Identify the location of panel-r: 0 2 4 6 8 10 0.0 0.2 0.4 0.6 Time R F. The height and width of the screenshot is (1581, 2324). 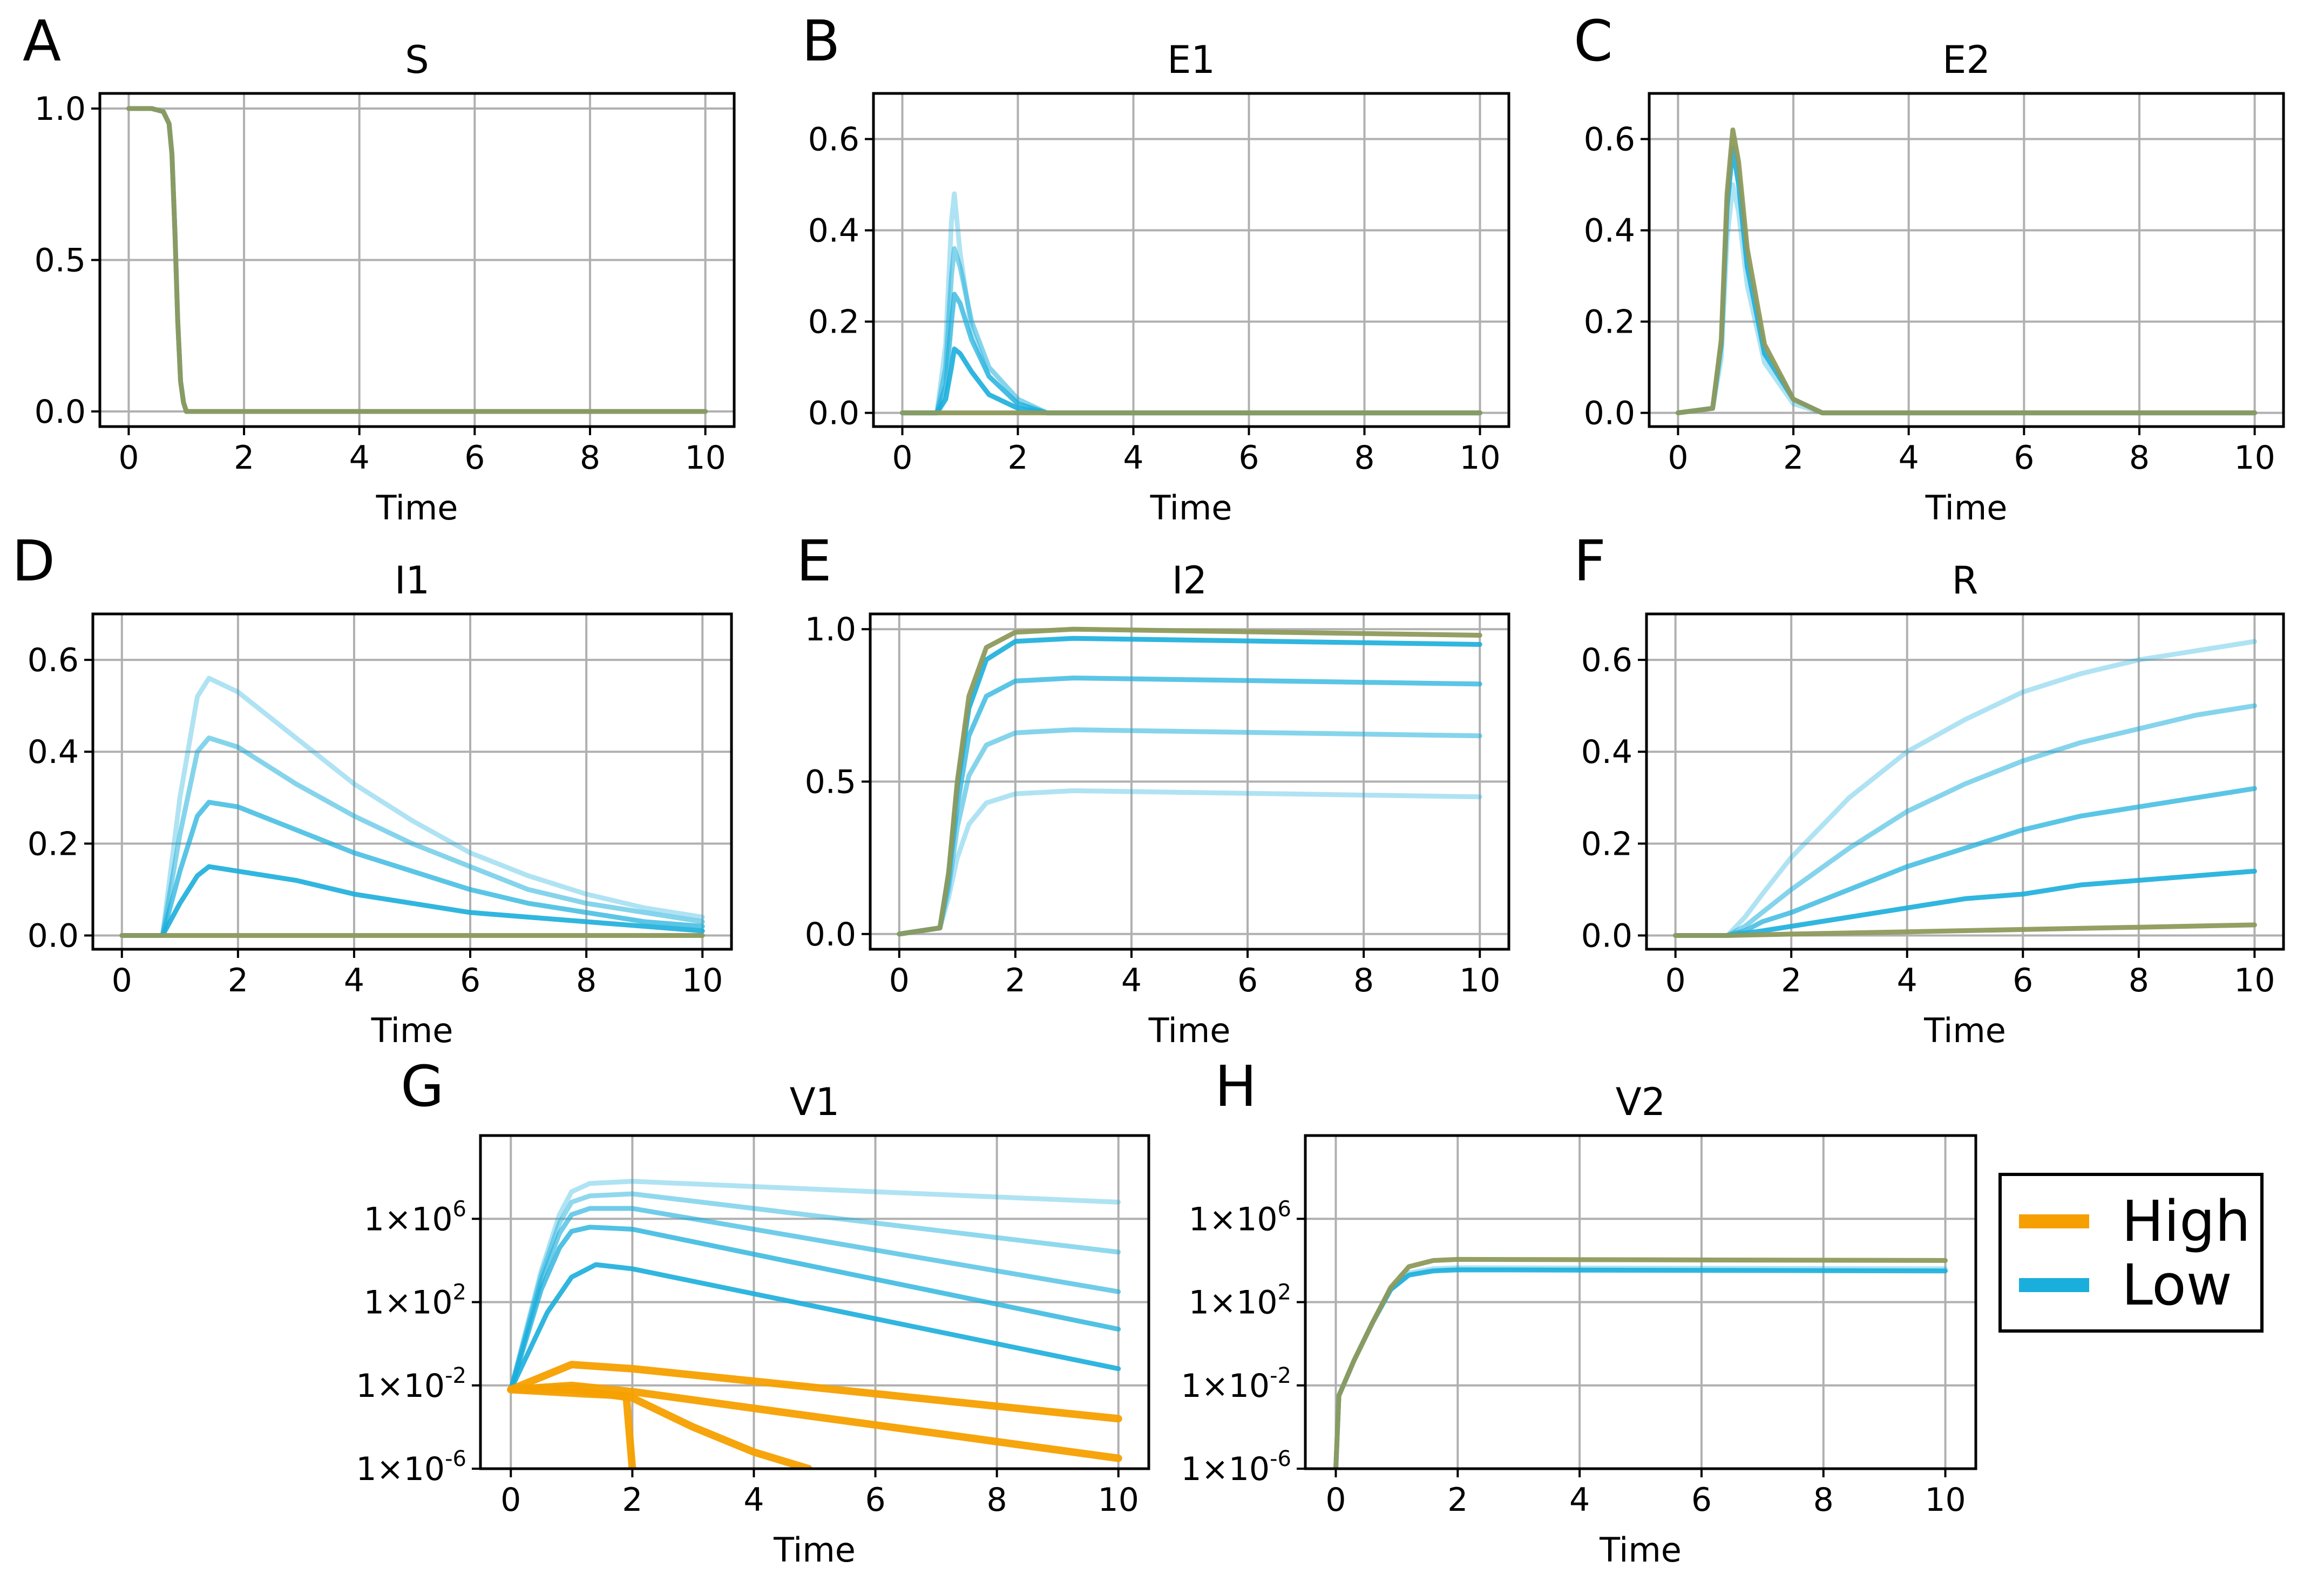
(1929, 789).